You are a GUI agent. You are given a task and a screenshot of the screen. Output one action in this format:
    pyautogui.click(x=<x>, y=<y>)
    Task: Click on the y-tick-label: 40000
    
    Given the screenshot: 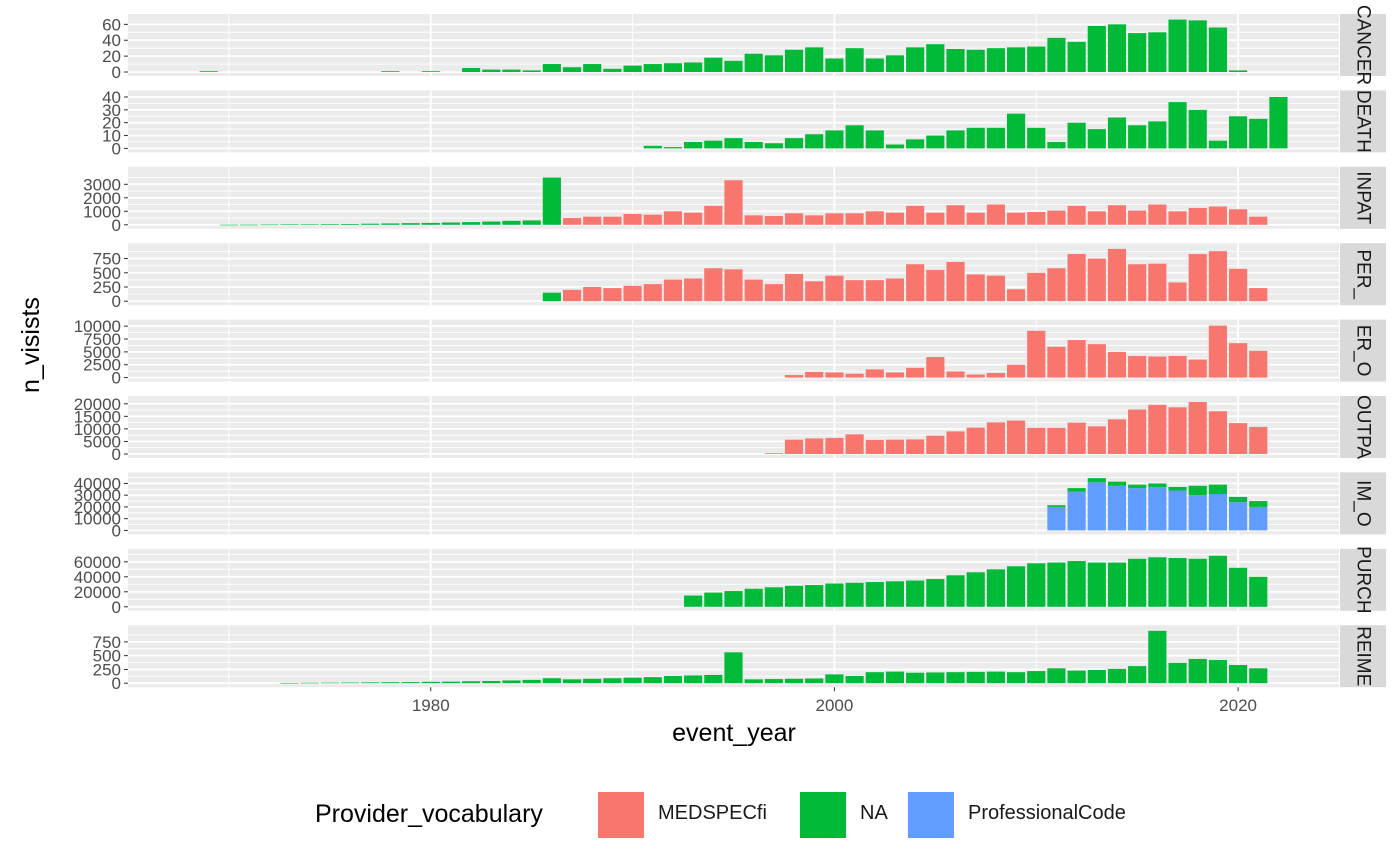 What is the action you would take?
    pyautogui.click(x=97, y=577)
    